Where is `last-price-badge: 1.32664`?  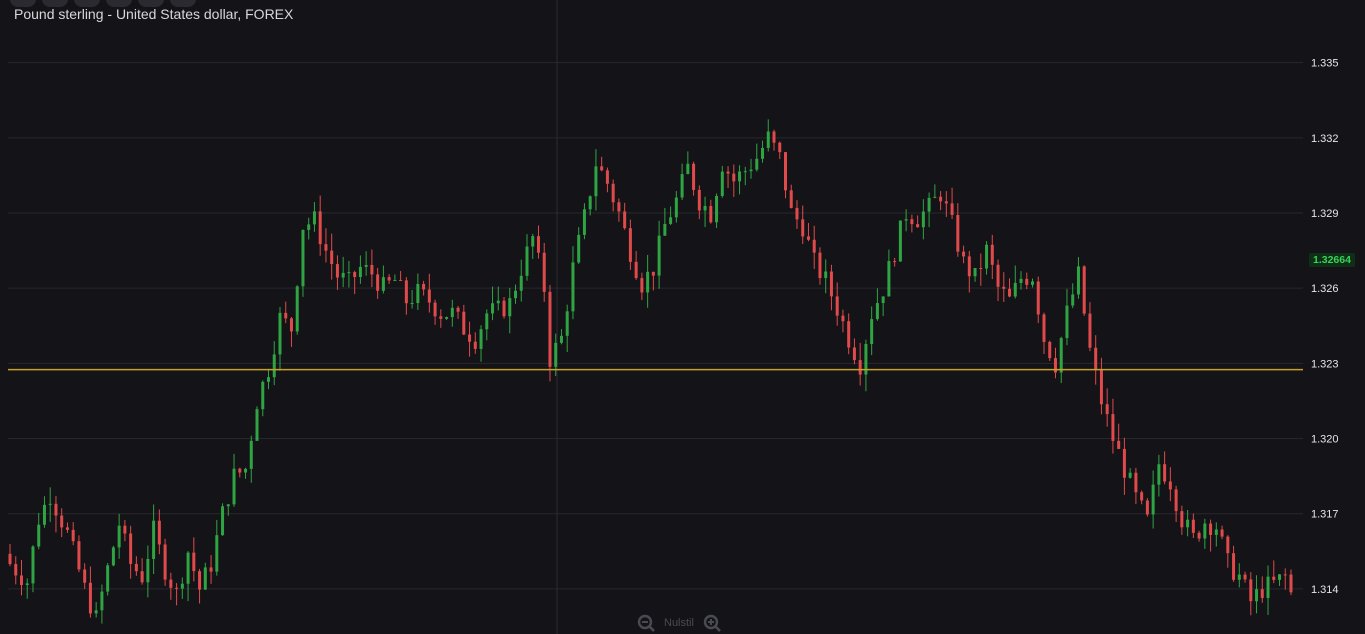 last-price-badge: 1.32664 is located at coordinates (1332, 260).